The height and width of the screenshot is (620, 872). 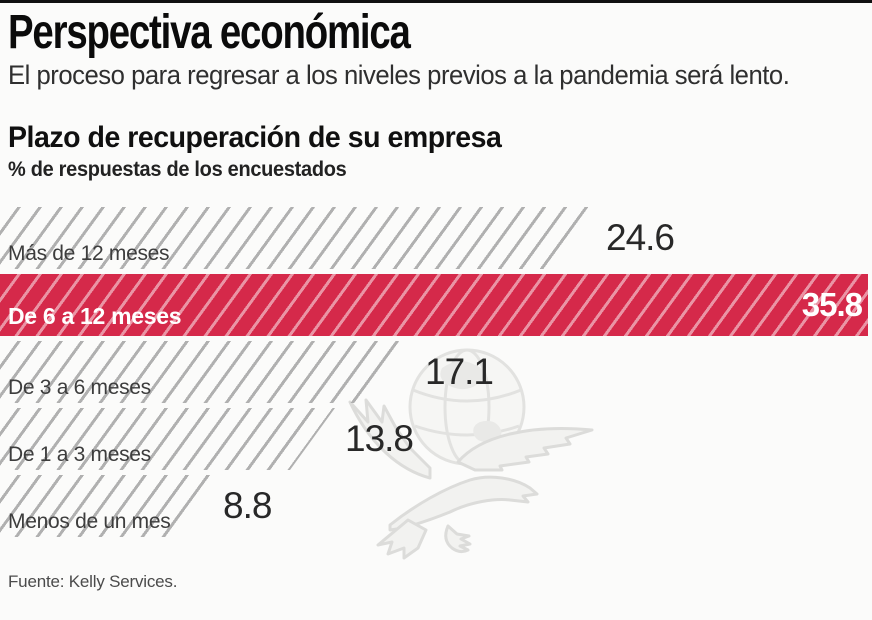 I want to click on bar-row: Más de 12 meses 24.6, so click(x=436, y=238).